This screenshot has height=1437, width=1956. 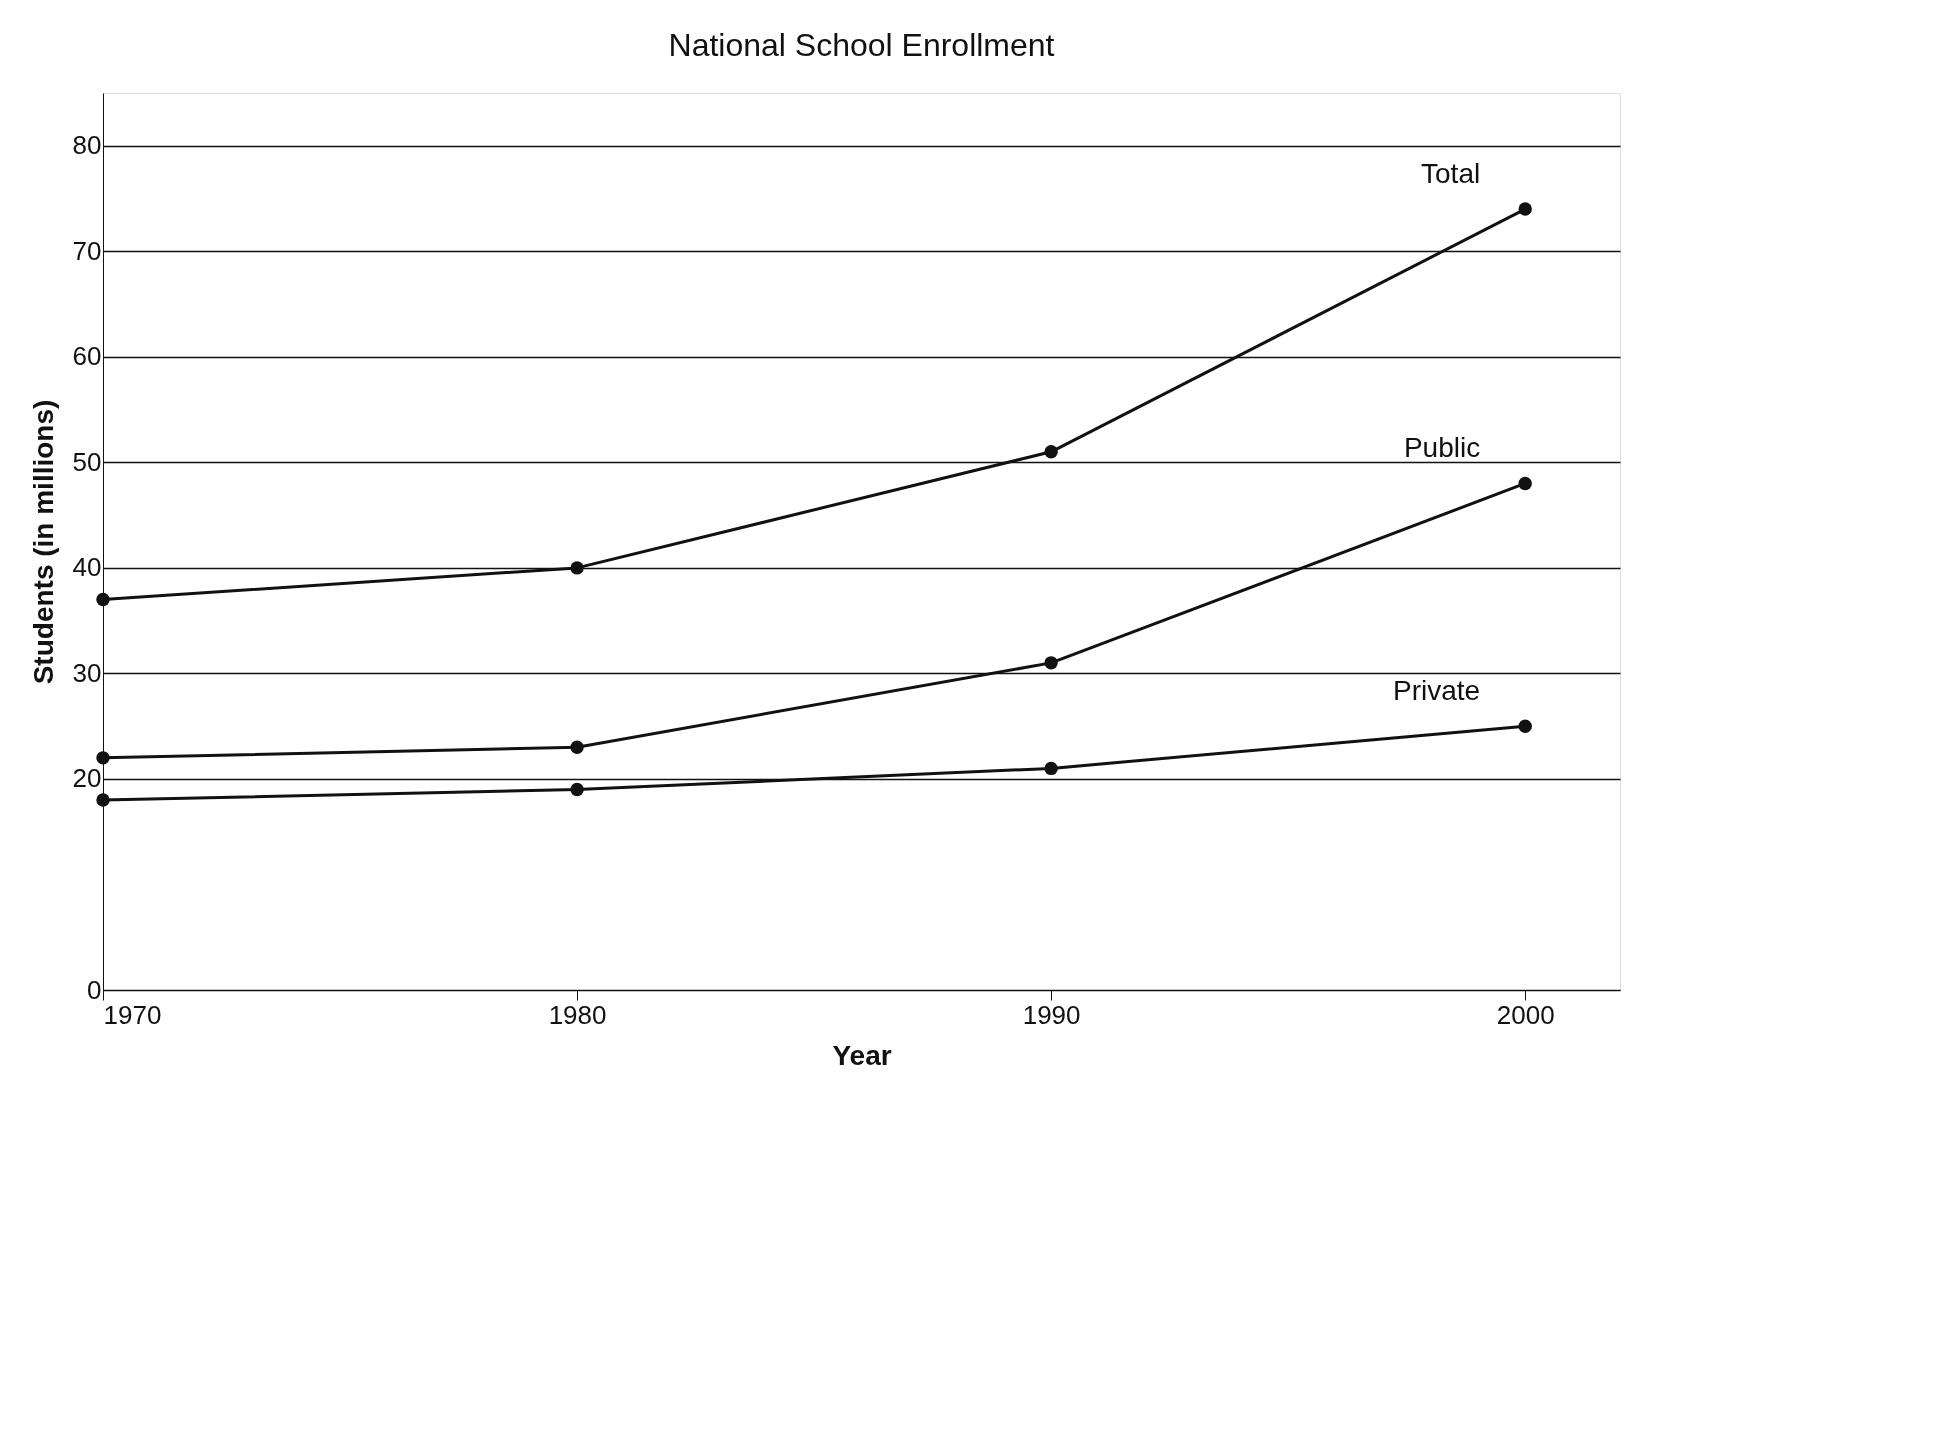 What do you see at coordinates (87, 356) in the screenshot?
I see `y-tick-label: 60` at bounding box center [87, 356].